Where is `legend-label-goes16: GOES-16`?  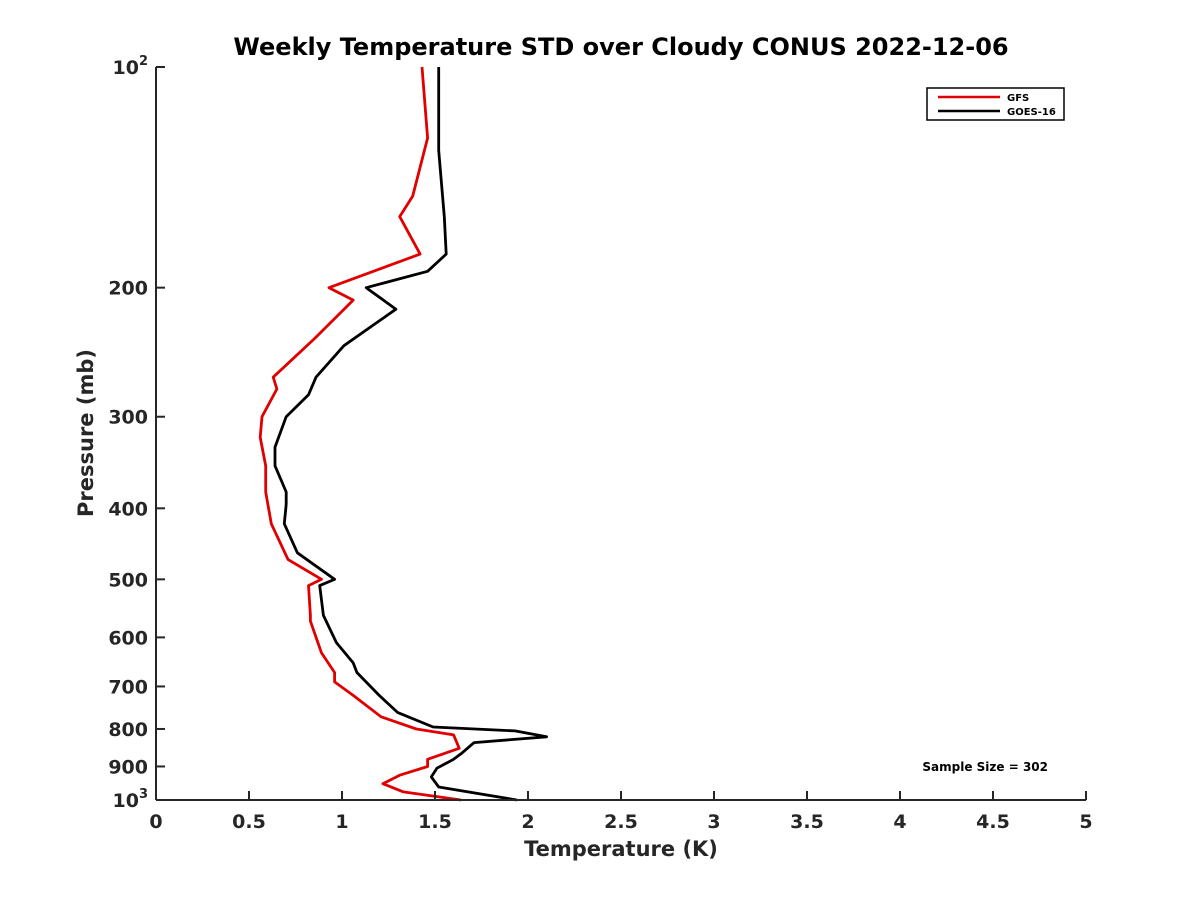 legend-label-goes16: GOES-16 is located at coordinates (1031, 112).